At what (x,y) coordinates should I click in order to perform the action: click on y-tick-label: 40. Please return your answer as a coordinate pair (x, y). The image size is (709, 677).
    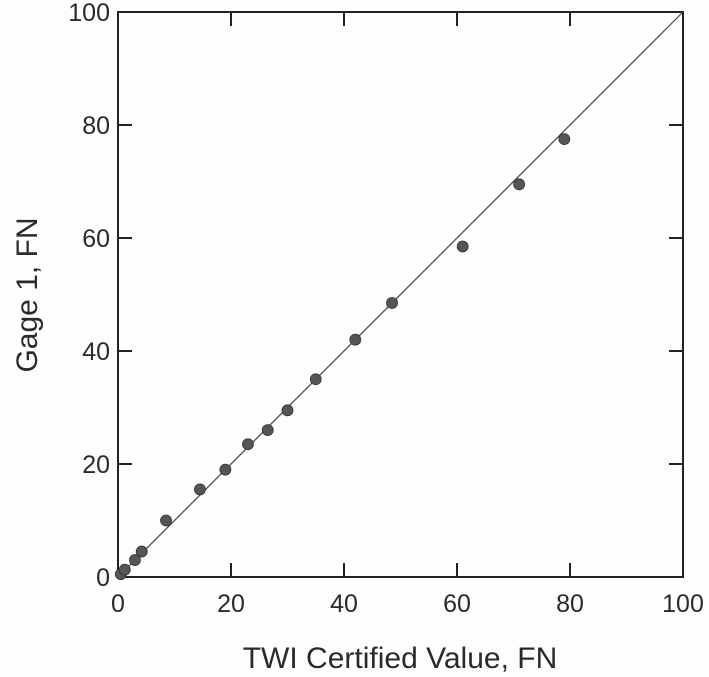
    Looking at the image, I should click on (96, 352).